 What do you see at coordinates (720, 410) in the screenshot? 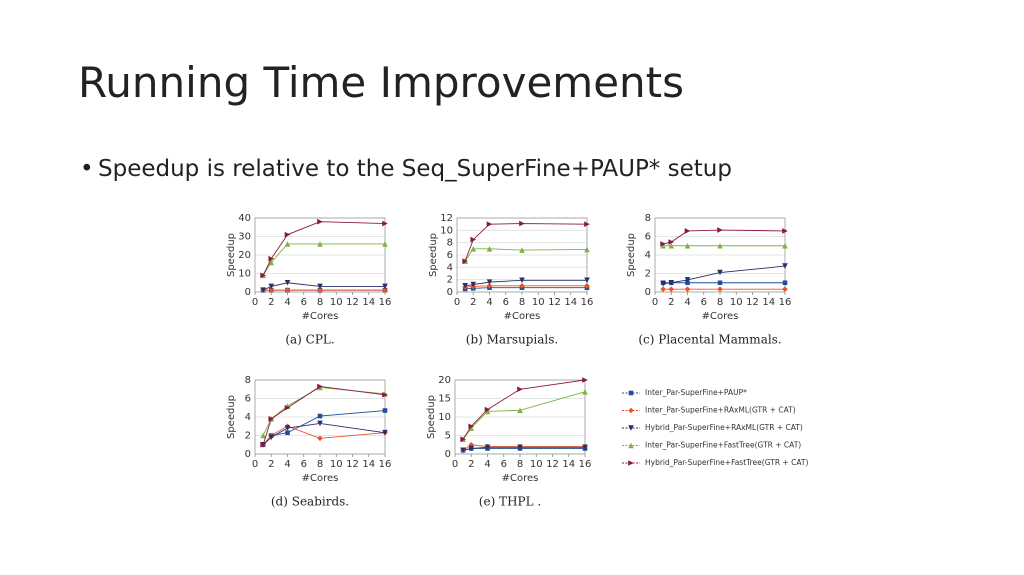
I see `legend-label: Inter_Par-SuperFine+RAxML(GTR + CAT)` at bounding box center [720, 410].